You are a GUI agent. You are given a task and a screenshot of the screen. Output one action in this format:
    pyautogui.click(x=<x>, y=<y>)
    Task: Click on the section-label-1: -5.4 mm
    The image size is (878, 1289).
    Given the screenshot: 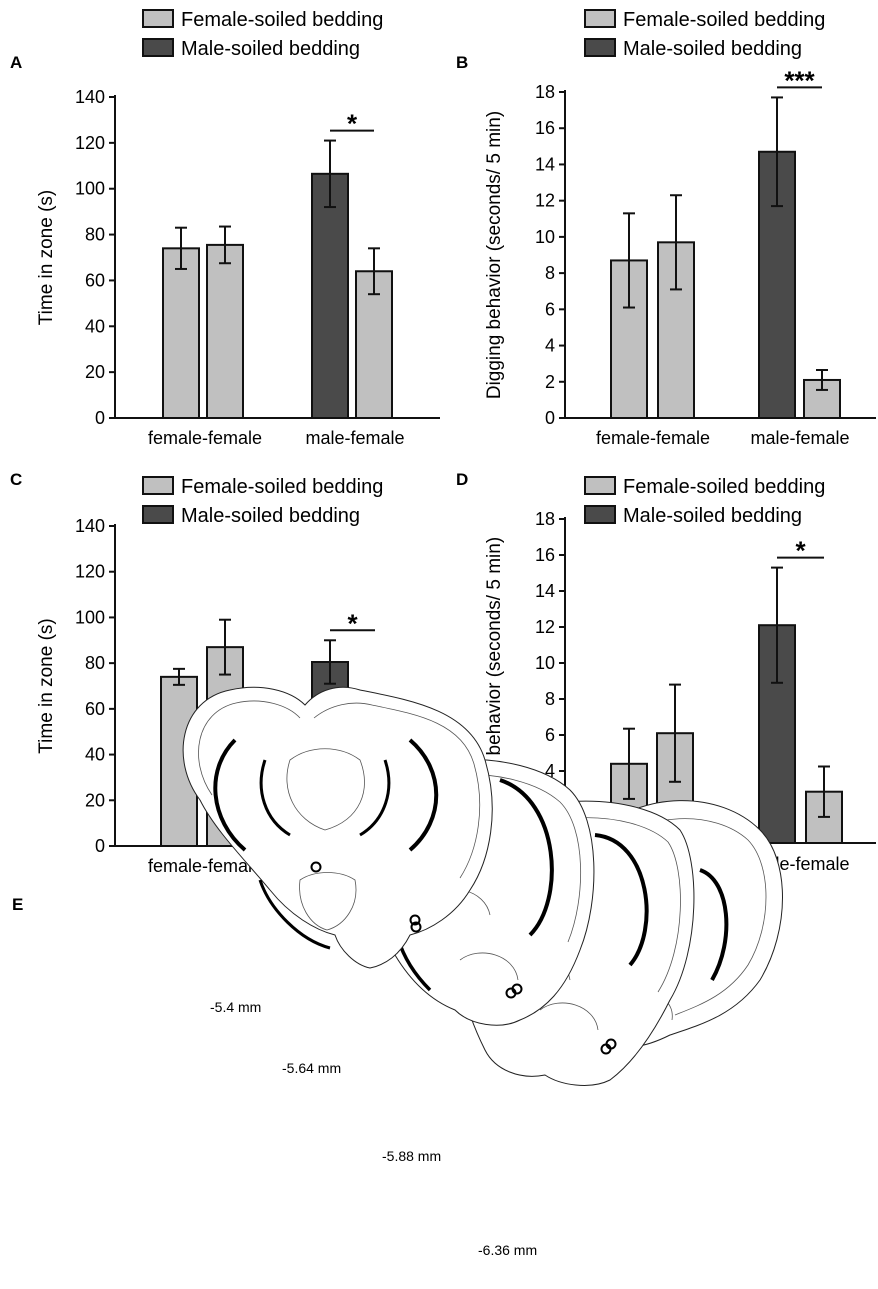 What is the action you would take?
    pyautogui.click(x=235, y=1007)
    